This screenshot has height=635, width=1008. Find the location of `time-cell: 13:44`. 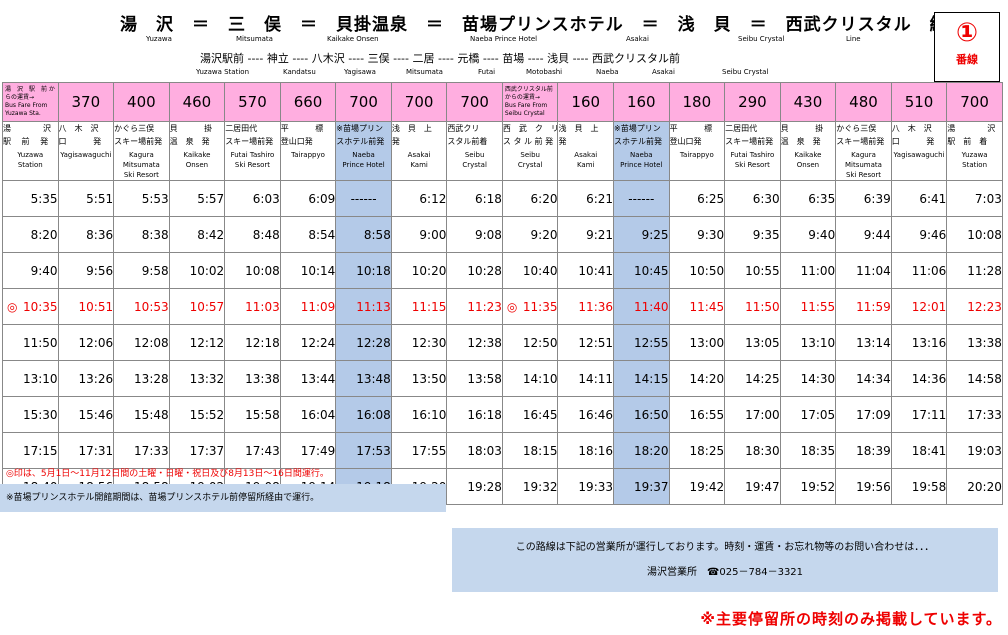

time-cell: 13:44 is located at coordinates (308, 378).